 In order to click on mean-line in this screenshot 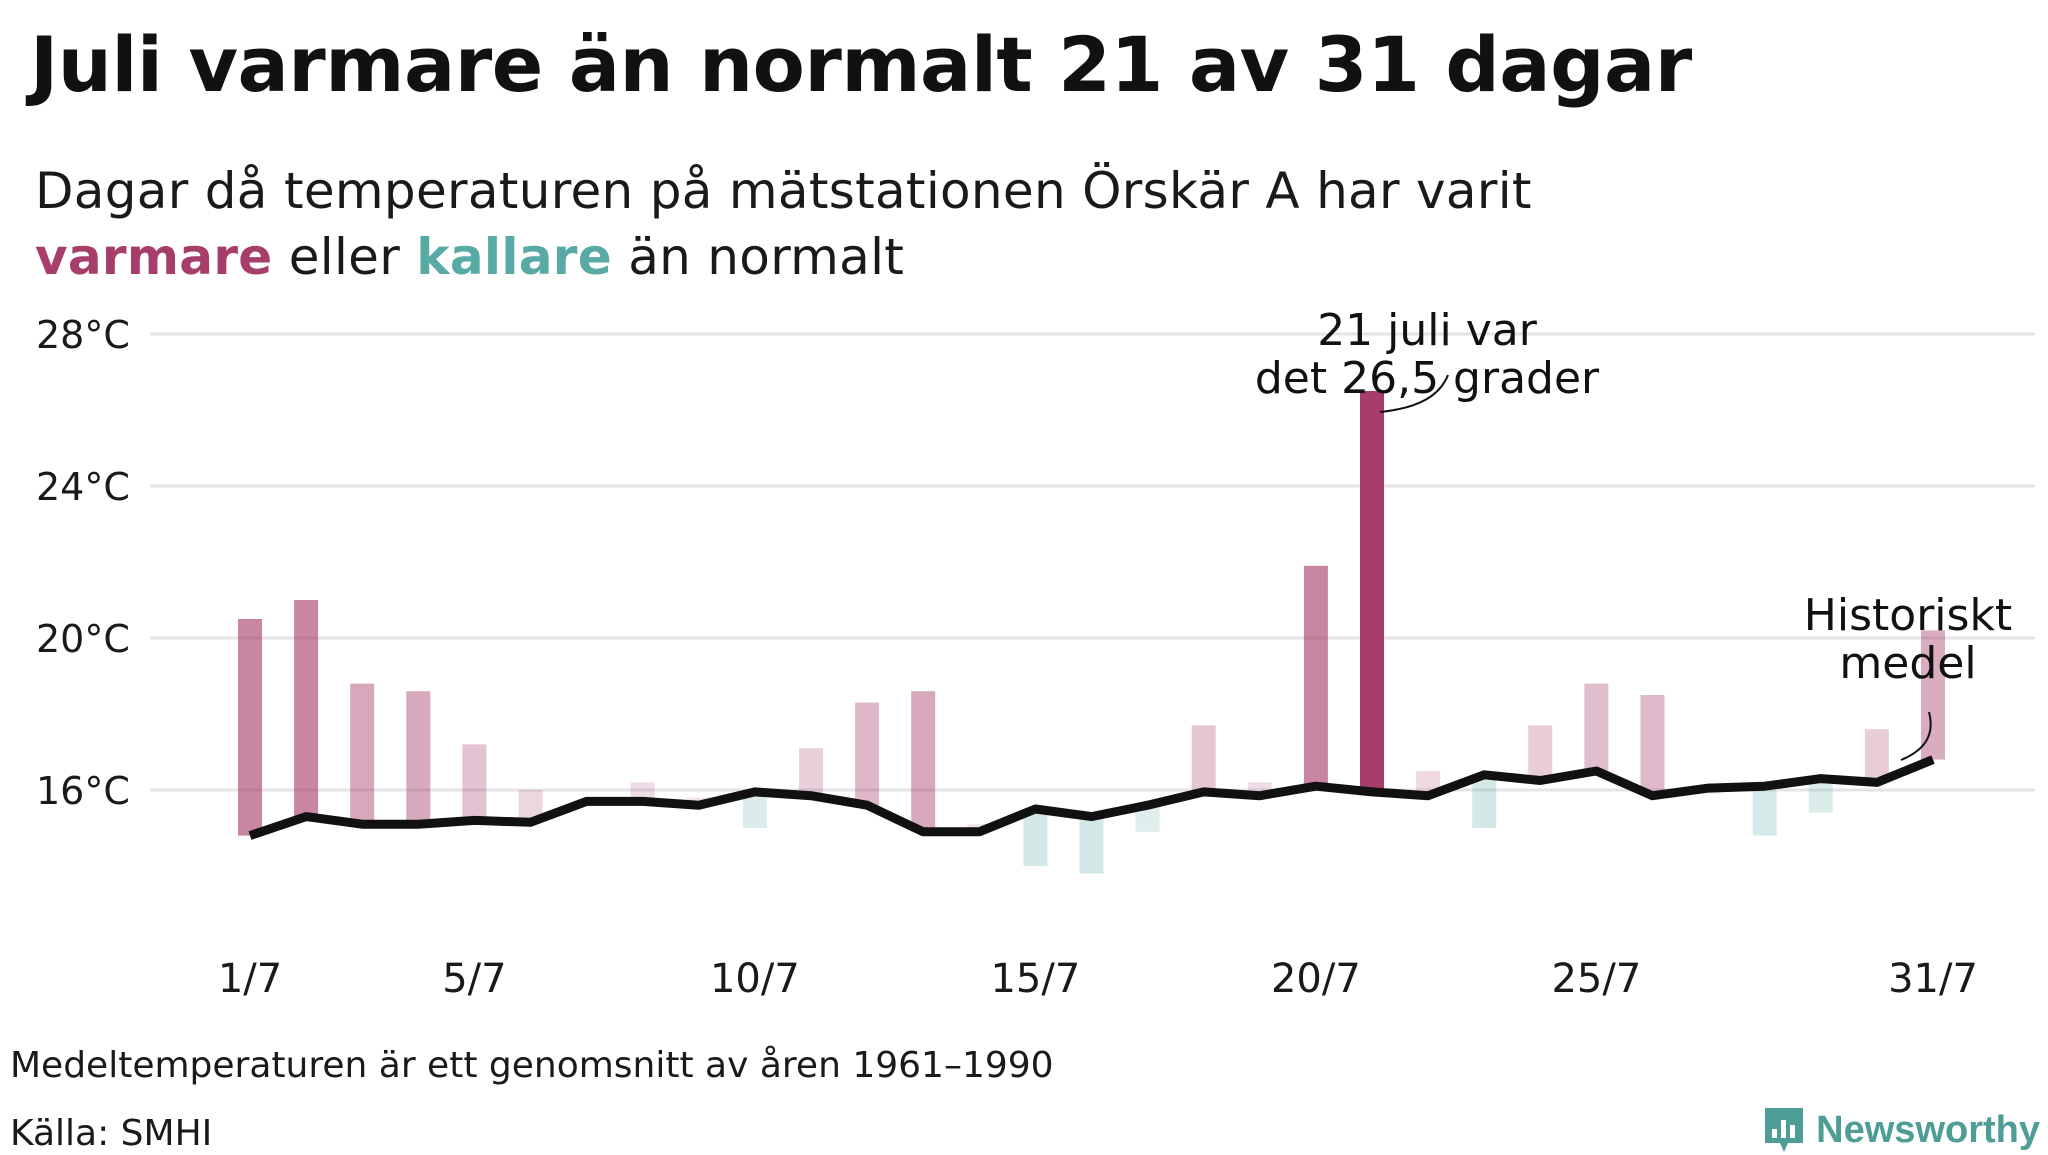, I will do `click(1091, 797)`.